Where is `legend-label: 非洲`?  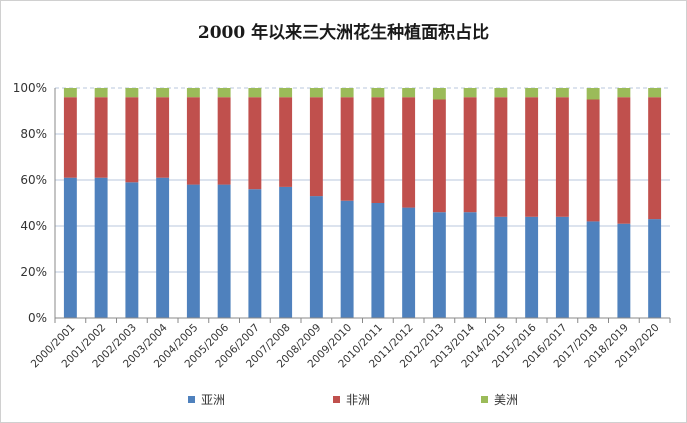 legend-label: 非洲 is located at coordinates (358, 400).